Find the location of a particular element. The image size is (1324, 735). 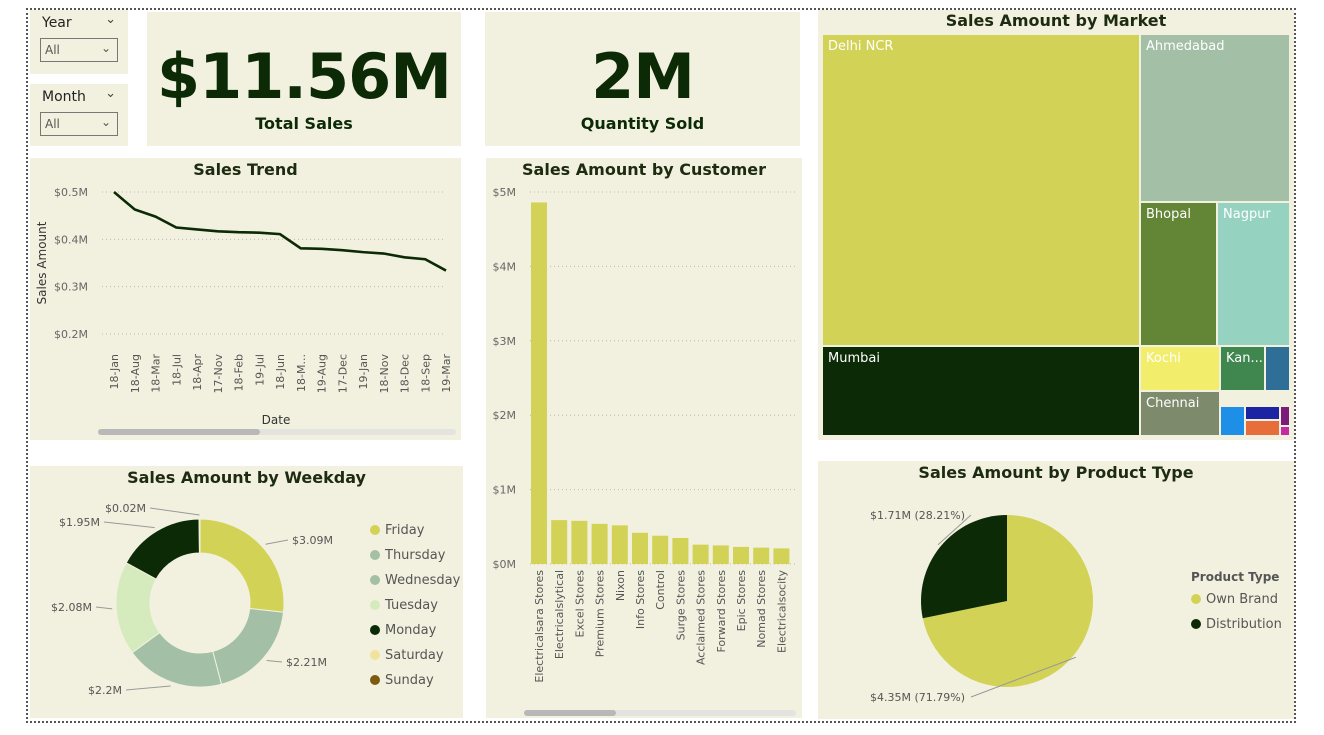

legend-label: Tuesday is located at coordinates (411, 605).